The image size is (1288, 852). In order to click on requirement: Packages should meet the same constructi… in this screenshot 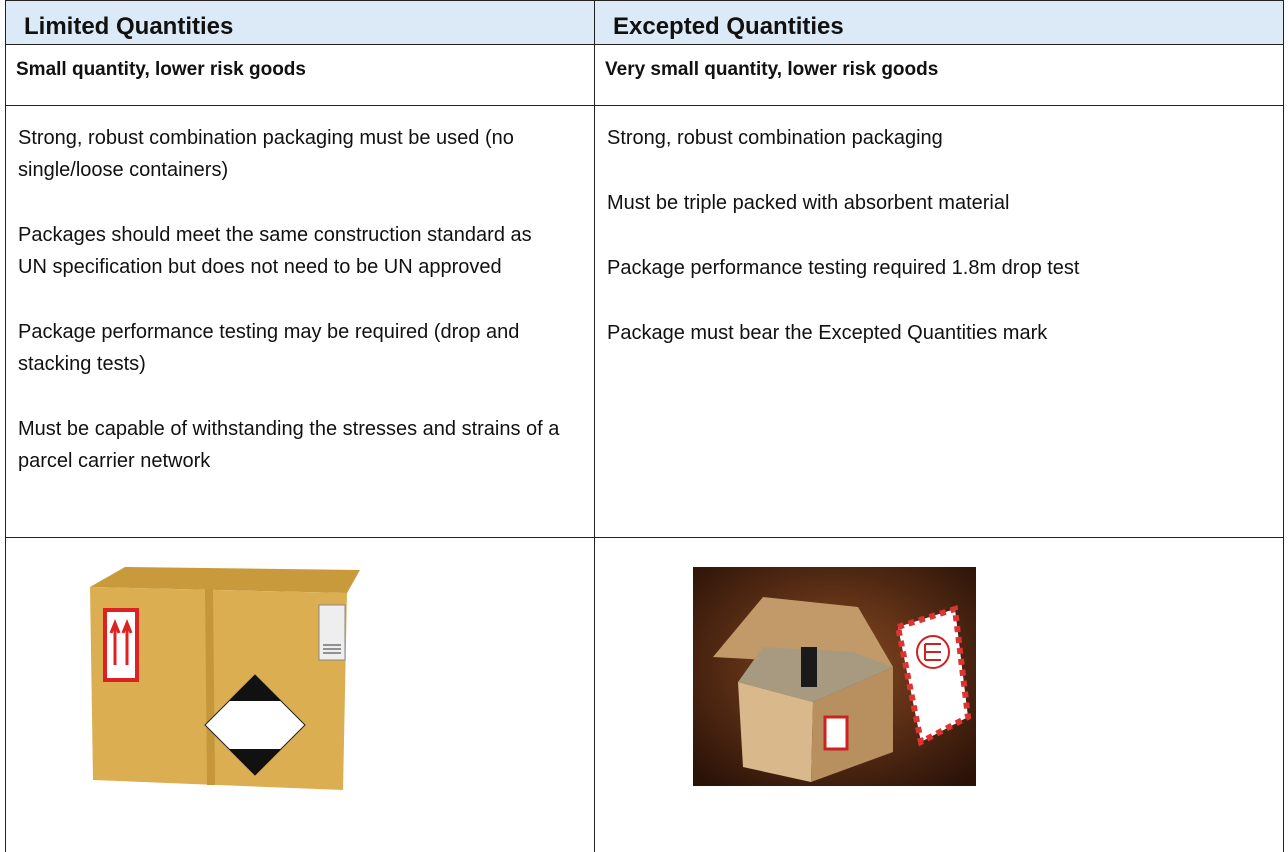, I will do `click(275, 251)`.